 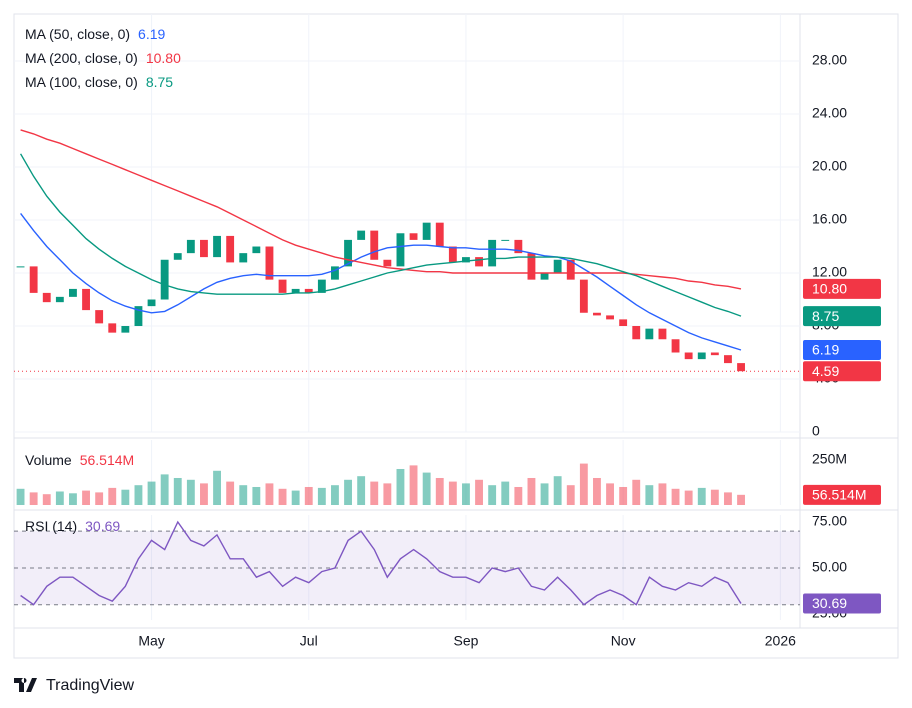 What do you see at coordinates (842, 371) in the screenshot?
I see `price-badge: 4.59` at bounding box center [842, 371].